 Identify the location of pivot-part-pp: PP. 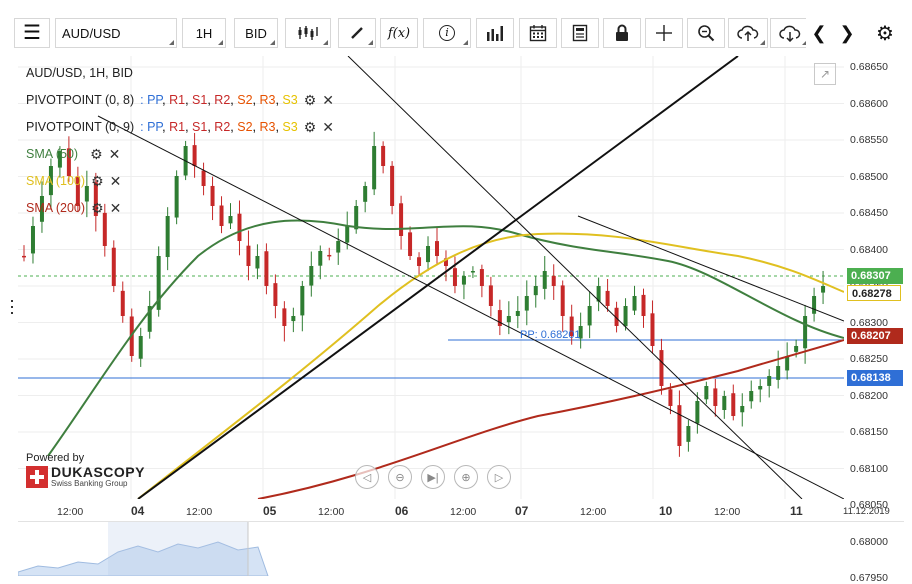
(155, 127).